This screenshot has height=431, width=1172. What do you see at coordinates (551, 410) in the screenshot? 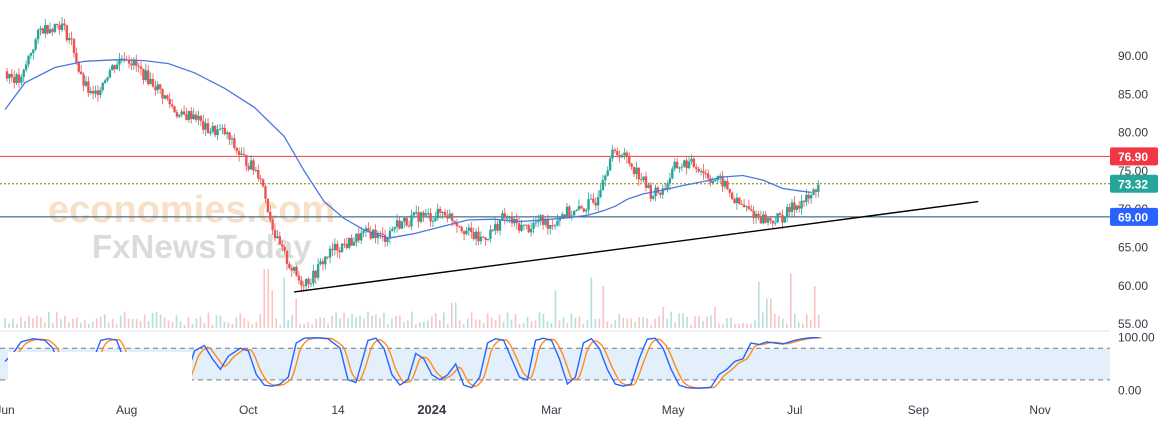
I see `time-tick-label: Mar` at bounding box center [551, 410].